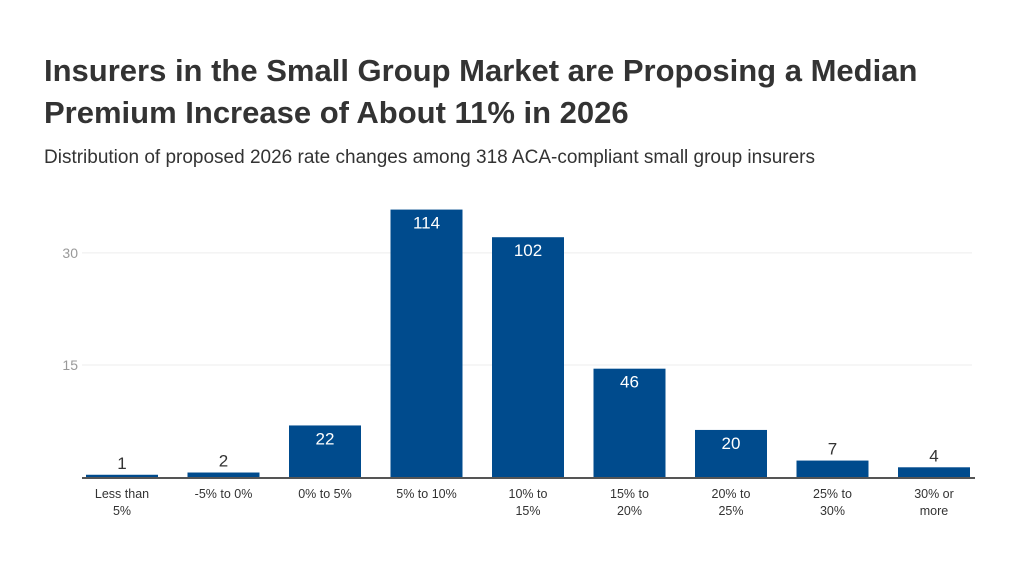 The width and height of the screenshot is (1024, 576). Describe the element at coordinates (832, 494) in the screenshot. I see `x-tick-label: 25% to` at that location.